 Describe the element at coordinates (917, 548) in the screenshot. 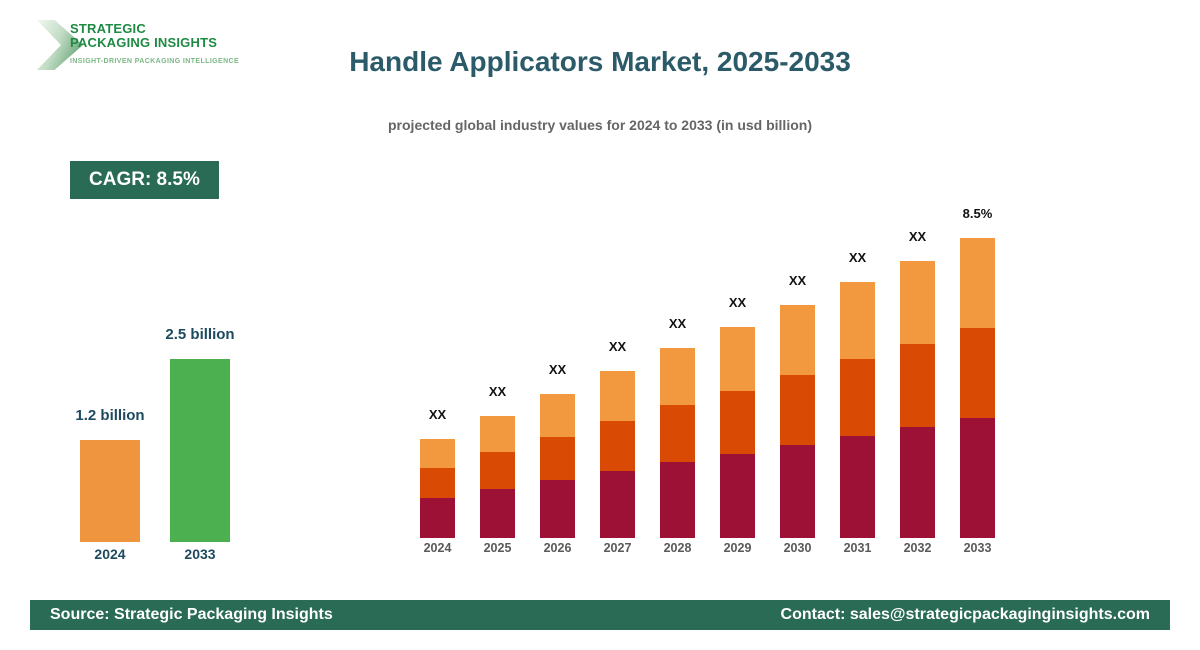

I see `x-axis-label-2032: 2032` at that location.